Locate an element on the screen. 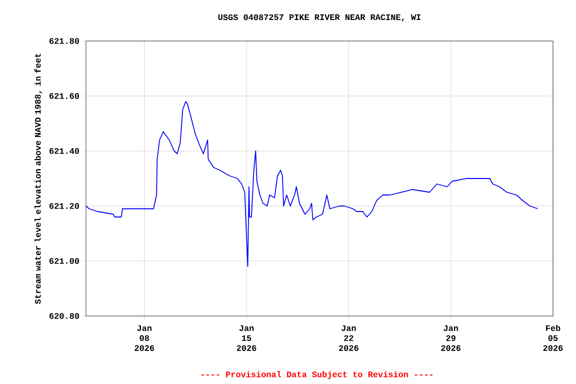 The height and width of the screenshot is (384, 576). x-tick-label: Jan 22 2026 is located at coordinates (348, 338).